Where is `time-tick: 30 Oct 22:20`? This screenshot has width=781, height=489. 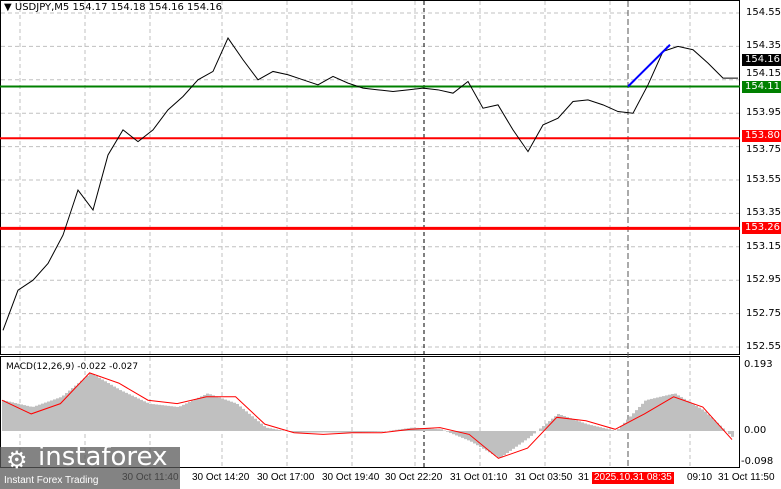 time-tick: 30 Oct 22:20 is located at coordinates (414, 477).